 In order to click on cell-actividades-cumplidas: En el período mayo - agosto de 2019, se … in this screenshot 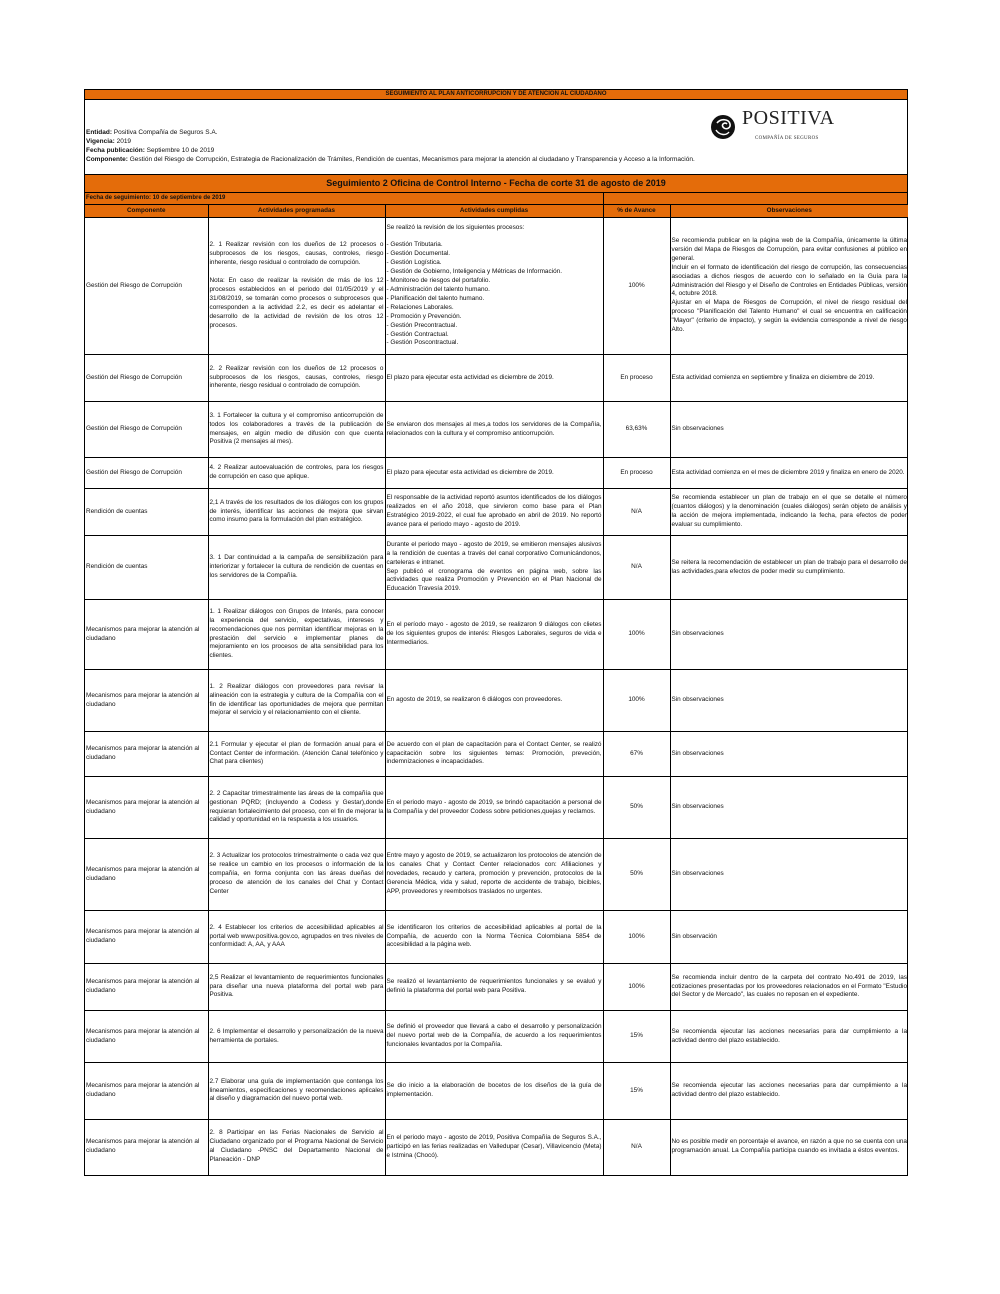, I will do `click(494, 634)`.